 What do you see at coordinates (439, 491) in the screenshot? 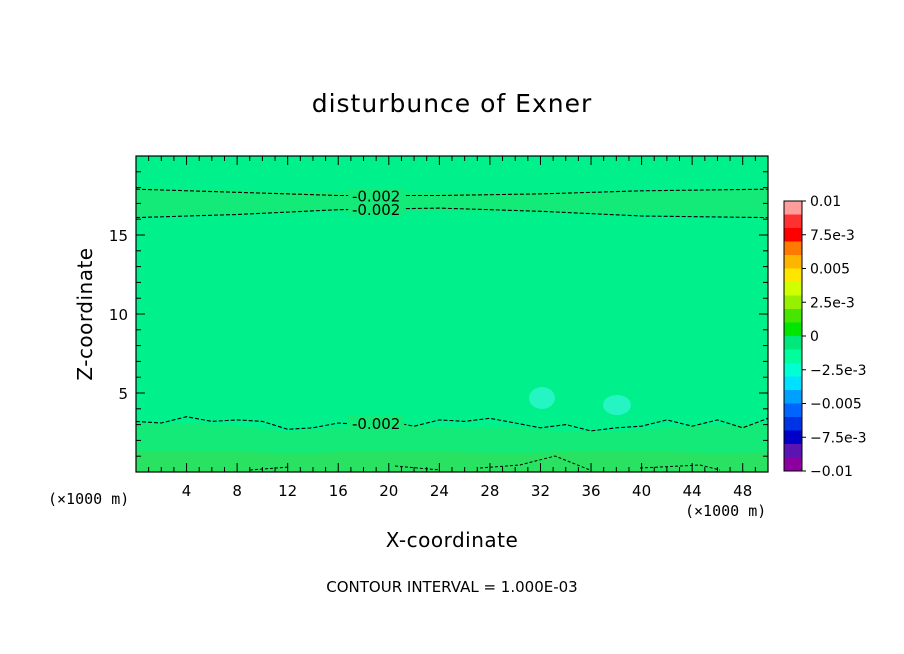
I see `x-tick-label: 24` at bounding box center [439, 491].